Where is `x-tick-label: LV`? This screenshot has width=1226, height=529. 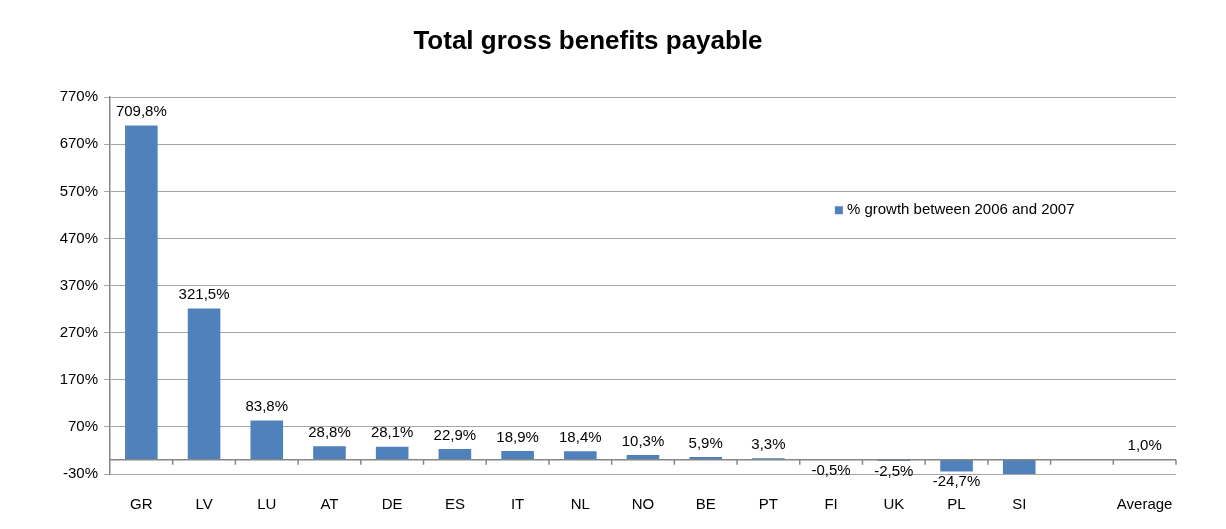 x-tick-label: LV is located at coordinates (204, 504).